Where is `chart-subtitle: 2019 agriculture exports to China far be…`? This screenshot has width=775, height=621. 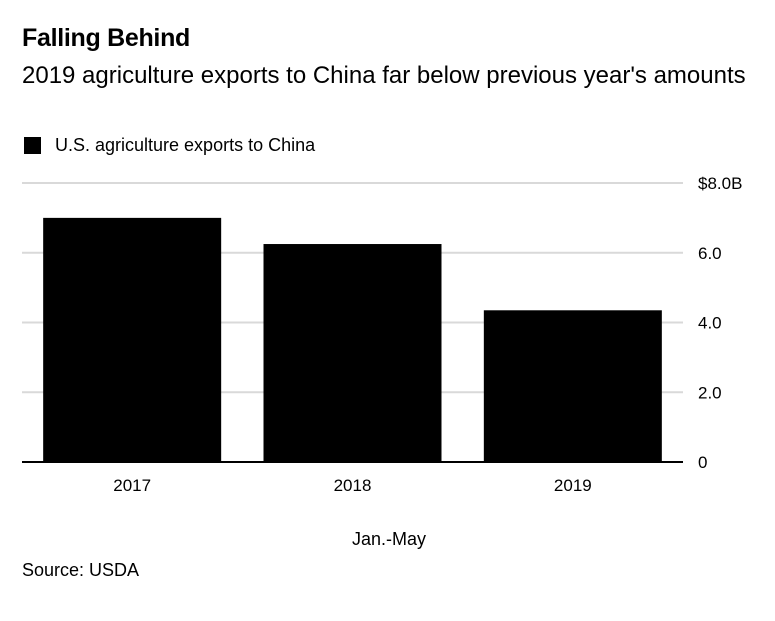 chart-subtitle: 2019 agriculture exports to China far be… is located at coordinates (384, 75).